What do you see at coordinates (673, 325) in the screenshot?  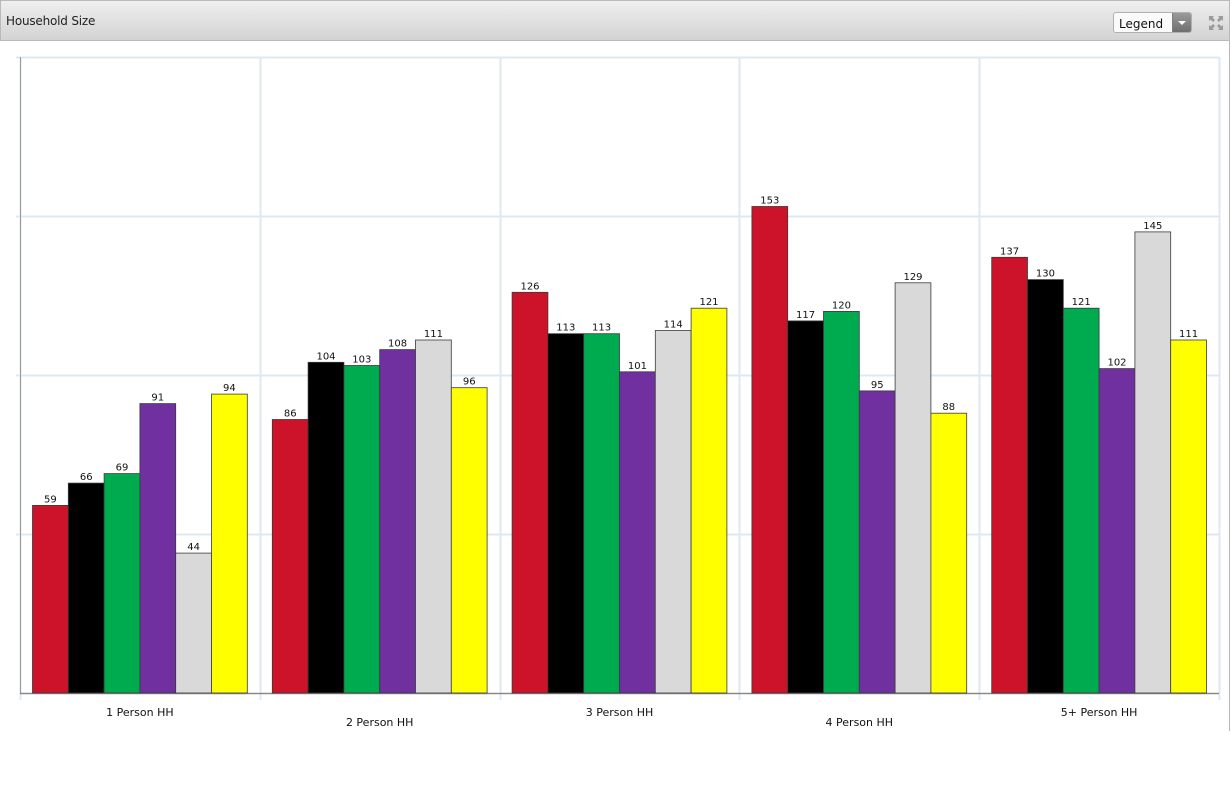 I see `data-label: 114` at bounding box center [673, 325].